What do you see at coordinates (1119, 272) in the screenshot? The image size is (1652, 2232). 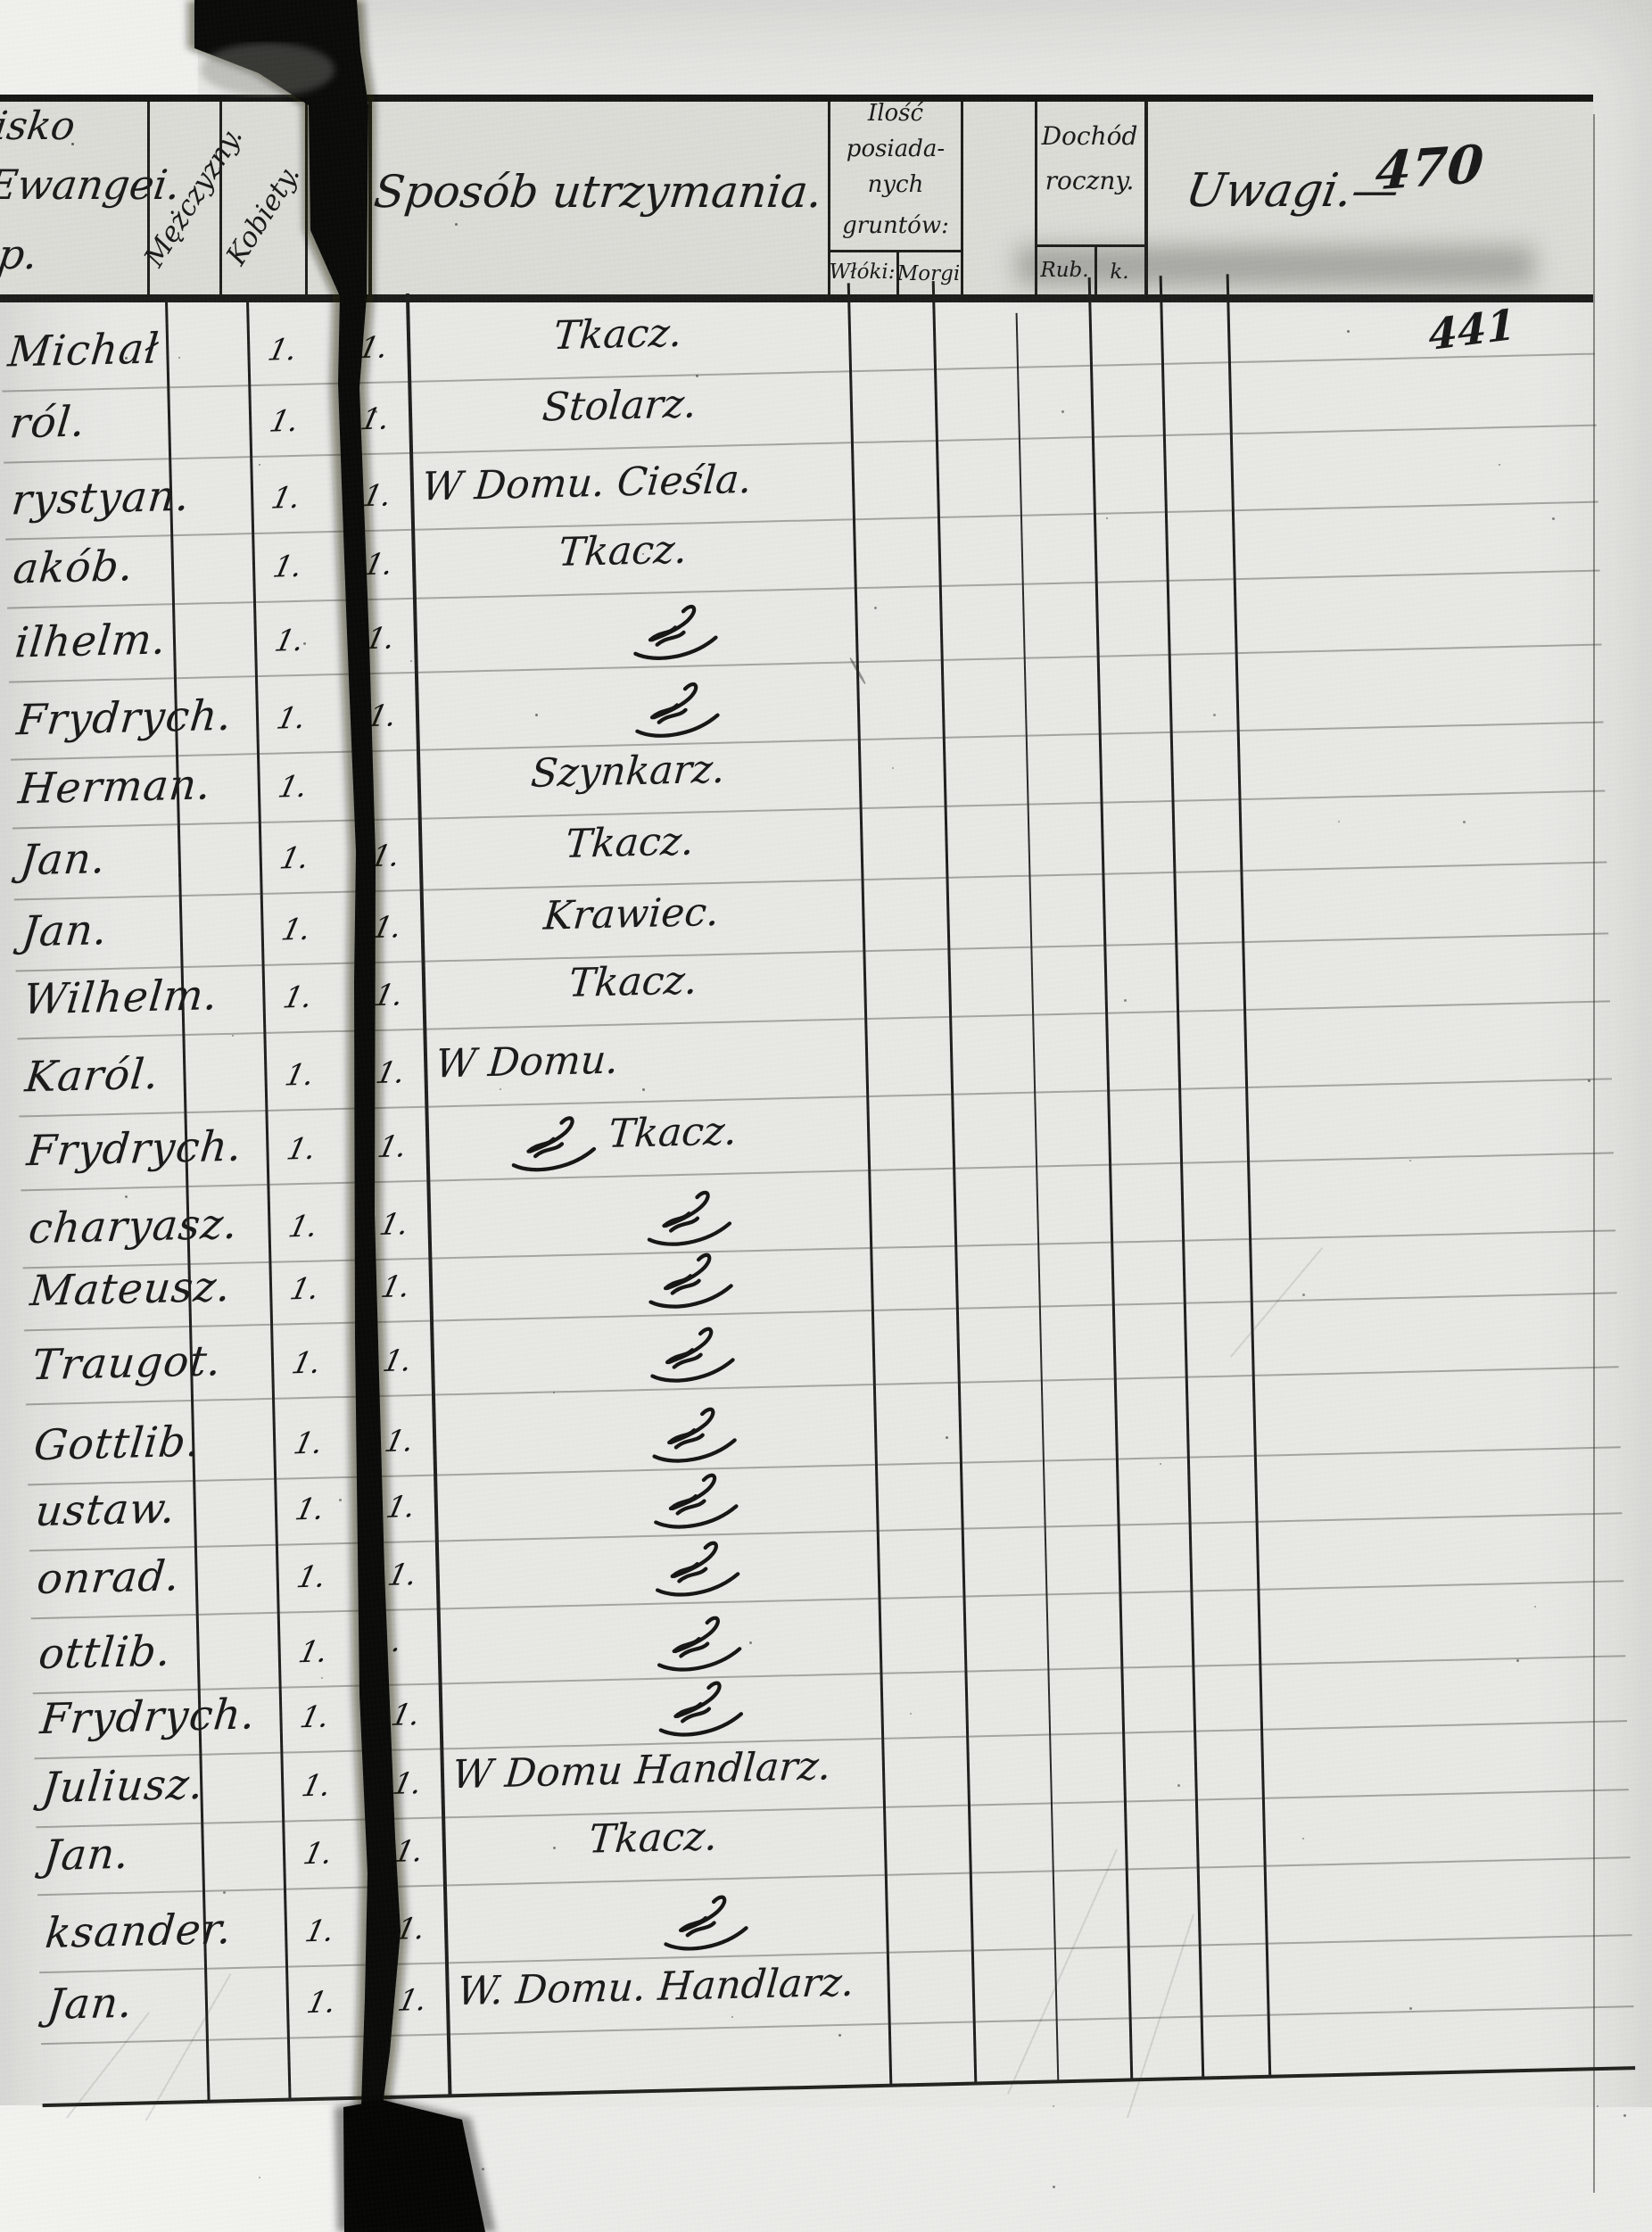 I see `header-income-sub-k: k.` at bounding box center [1119, 272].